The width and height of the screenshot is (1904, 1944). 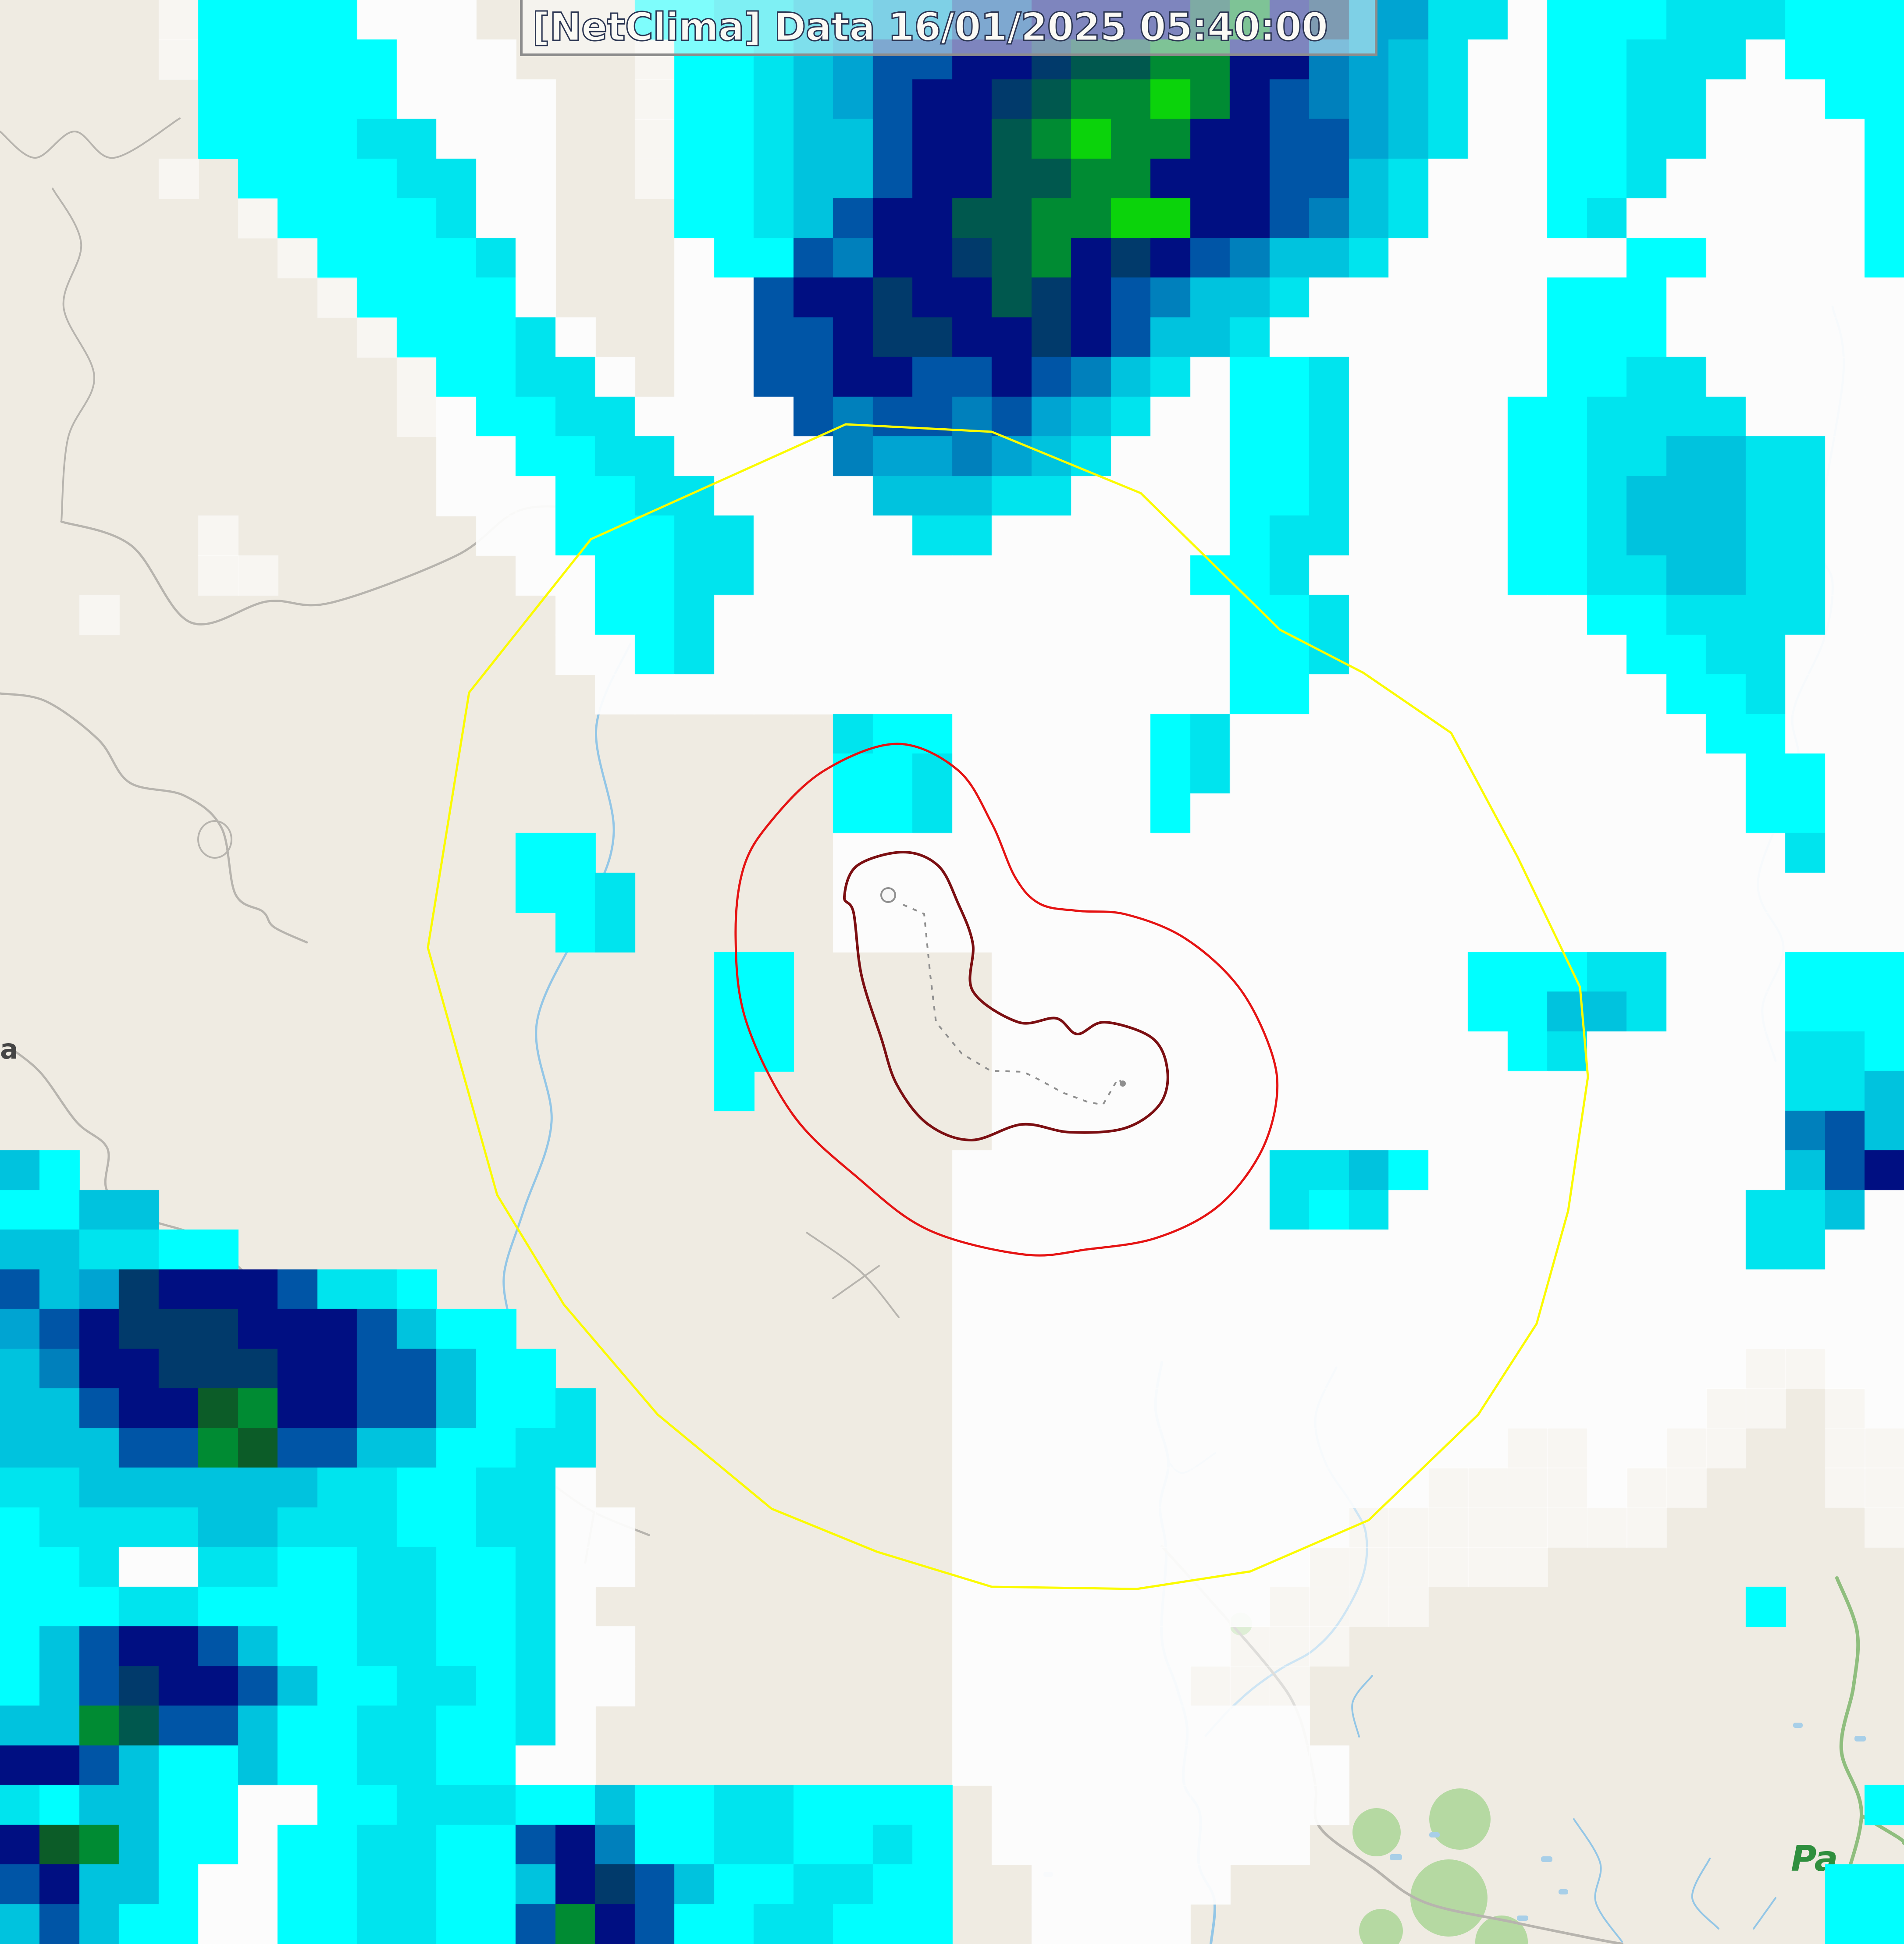 I want to click on hazard-contour-red, so click(x=1006, y=1000).